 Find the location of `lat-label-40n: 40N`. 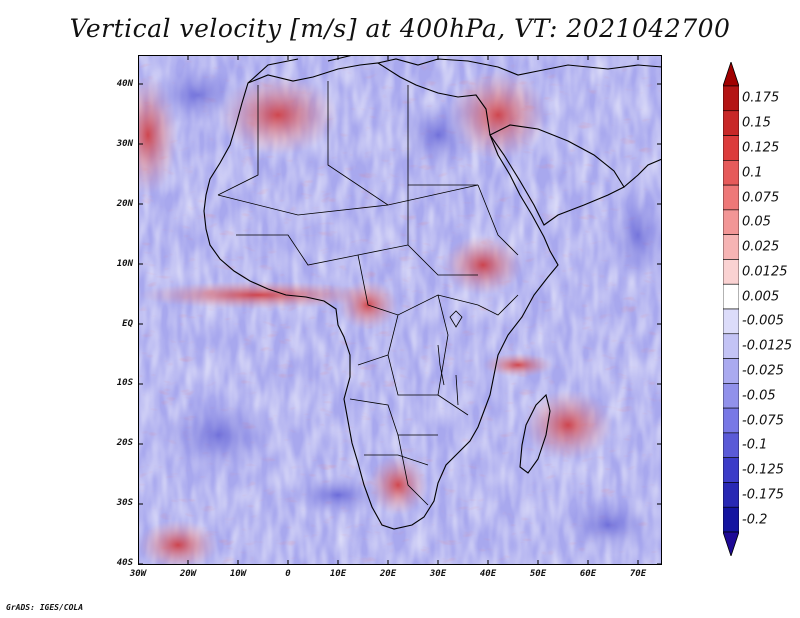

lat-label-40n: 40N is located at coordinates (124, 84).